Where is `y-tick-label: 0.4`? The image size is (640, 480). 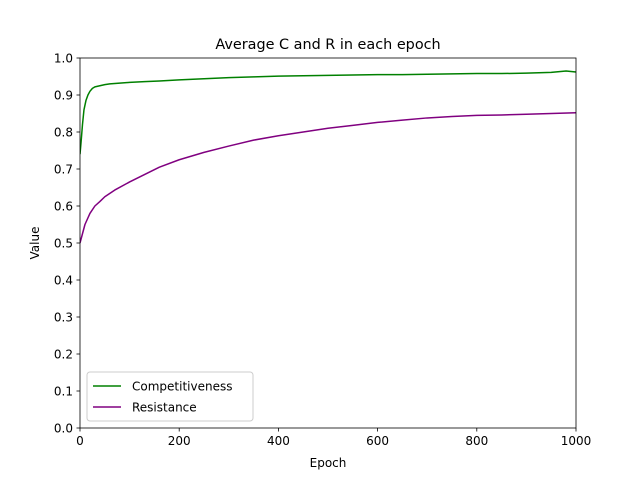
y-tick-label: 0.4 is located at coordinates (63, 280).